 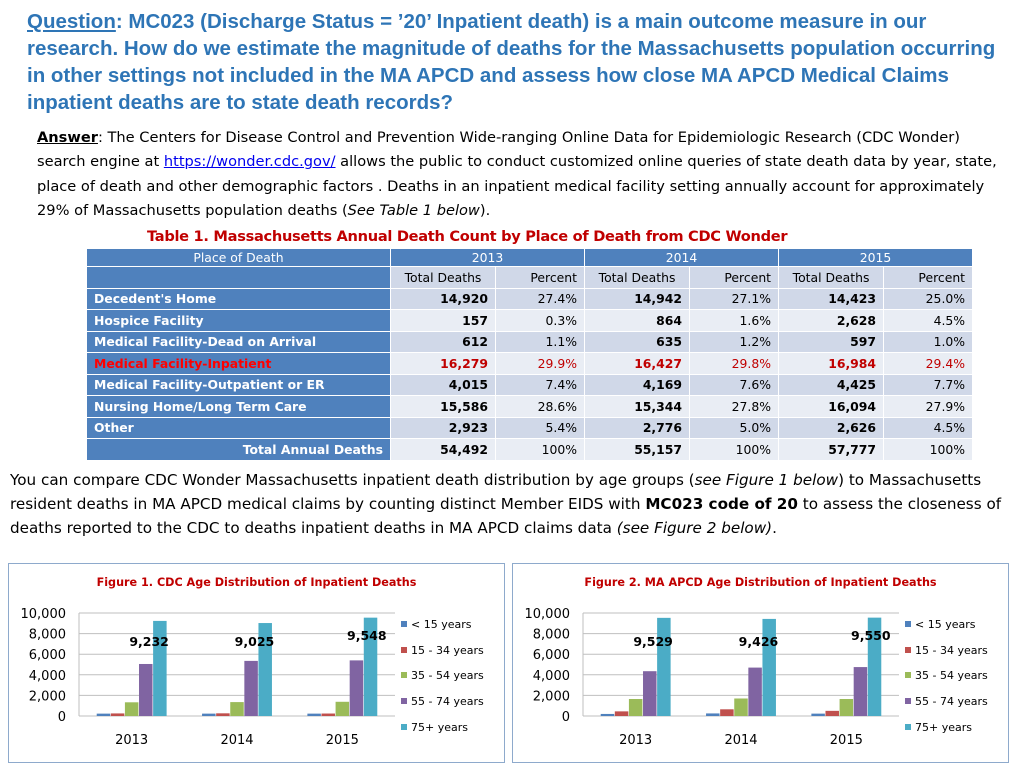 I want to click on y-tick-label: 2,000, so click(x=551, y=696).